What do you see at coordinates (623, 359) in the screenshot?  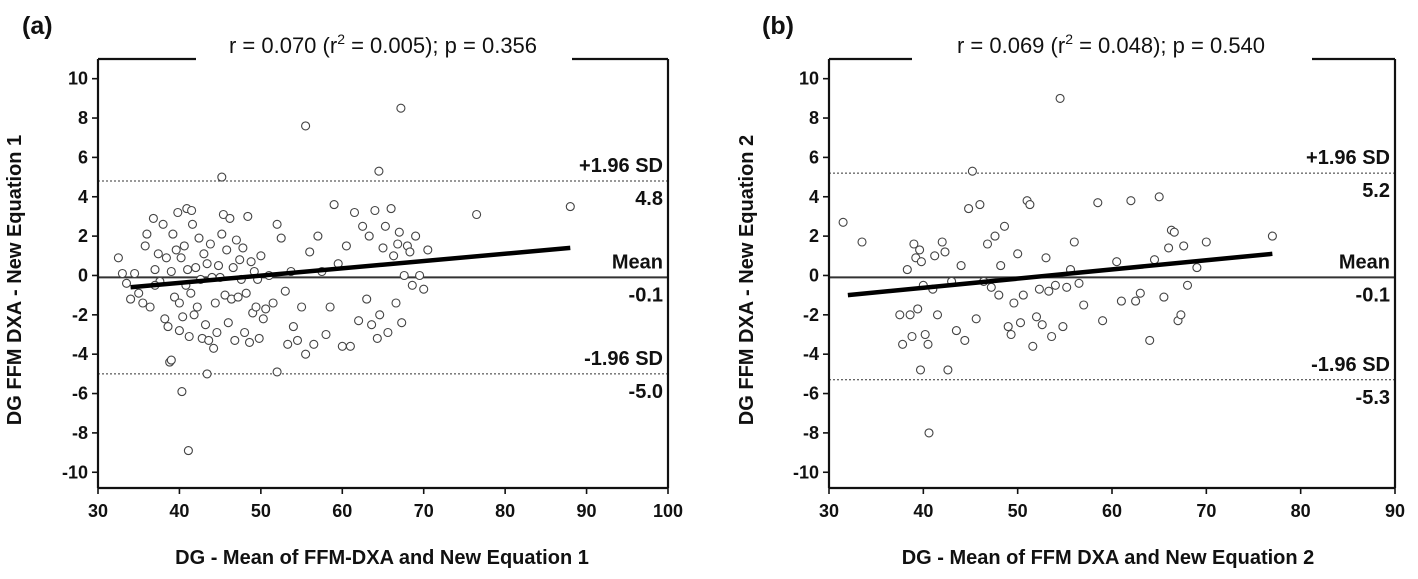 I see `panel-a-lower-loa-label: -1.96 SD` at bounding box center [623, 359].